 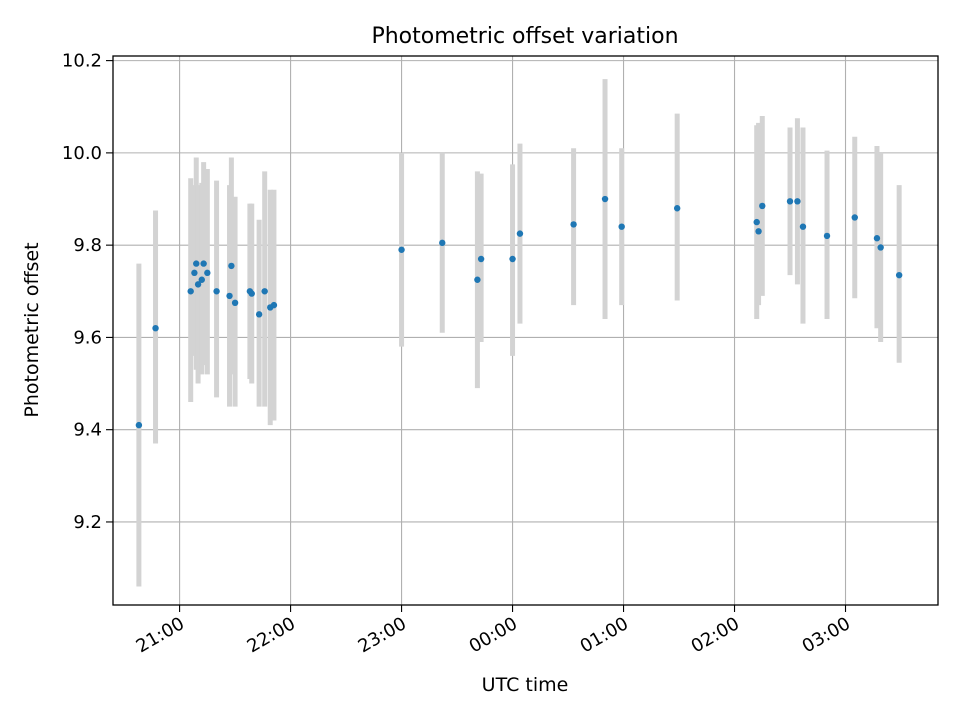 What do you see at coordinates (87, 430) in the screenshot?
I see `y-tick-label: 9.4` at bounding box center [87, 430].